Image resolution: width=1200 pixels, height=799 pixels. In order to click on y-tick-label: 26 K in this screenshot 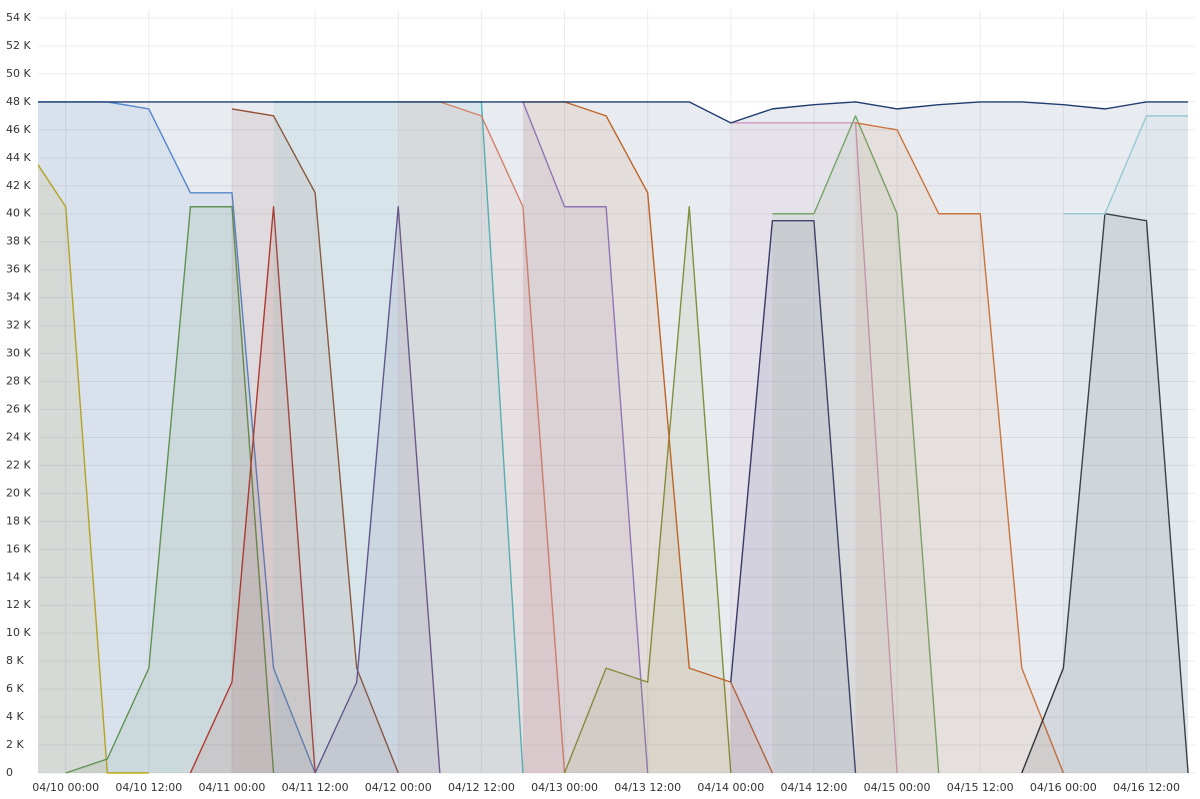, I will do `click(18, 408)`.